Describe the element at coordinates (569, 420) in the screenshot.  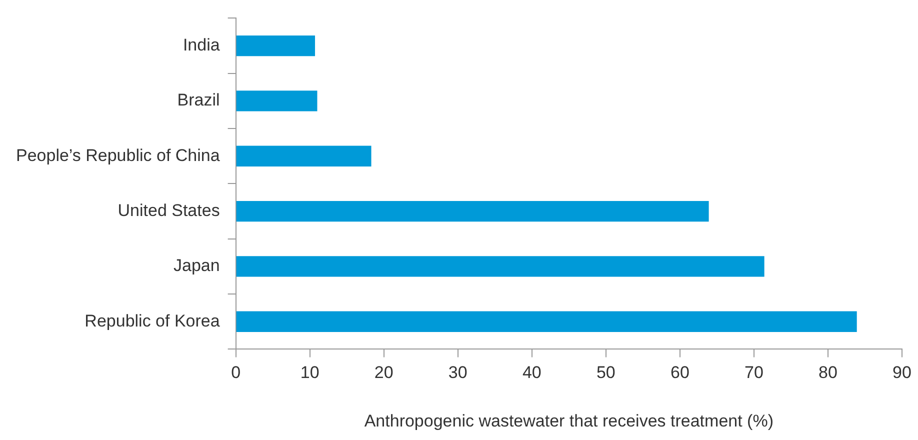
I see `x-axis-title: Anthropogenic wastewater that receives treatment (%)` at that location.